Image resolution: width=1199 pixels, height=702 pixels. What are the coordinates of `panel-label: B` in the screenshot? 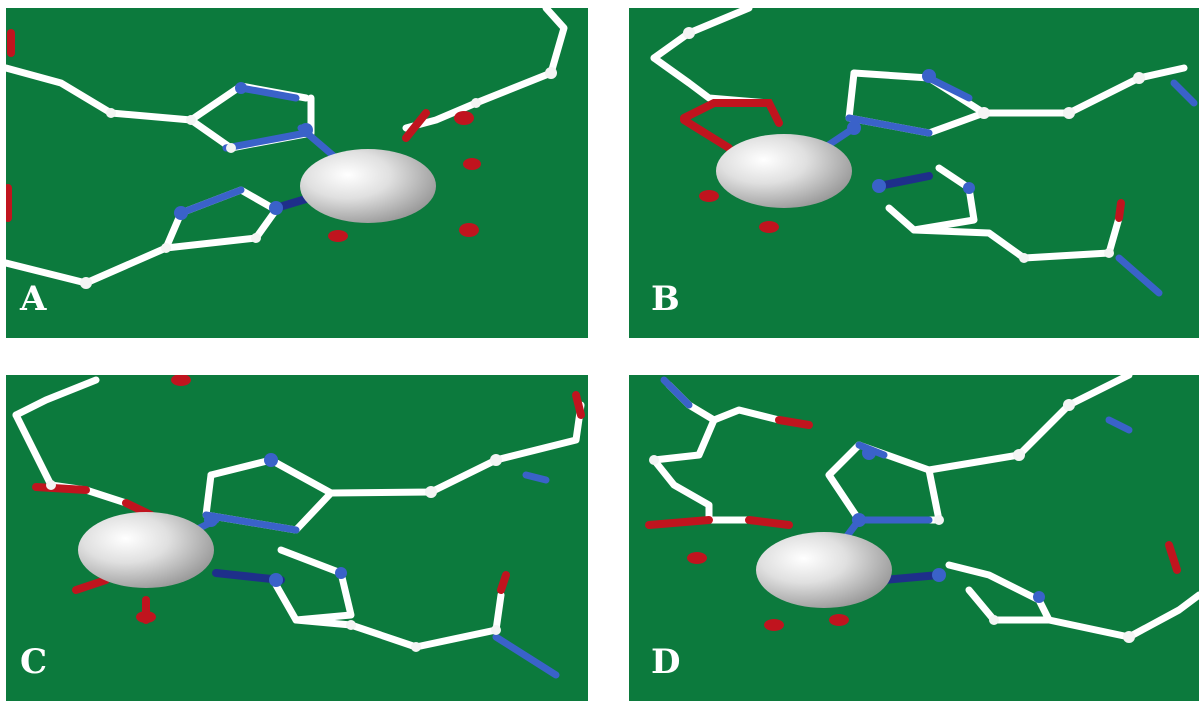 It's located at (665, 299).